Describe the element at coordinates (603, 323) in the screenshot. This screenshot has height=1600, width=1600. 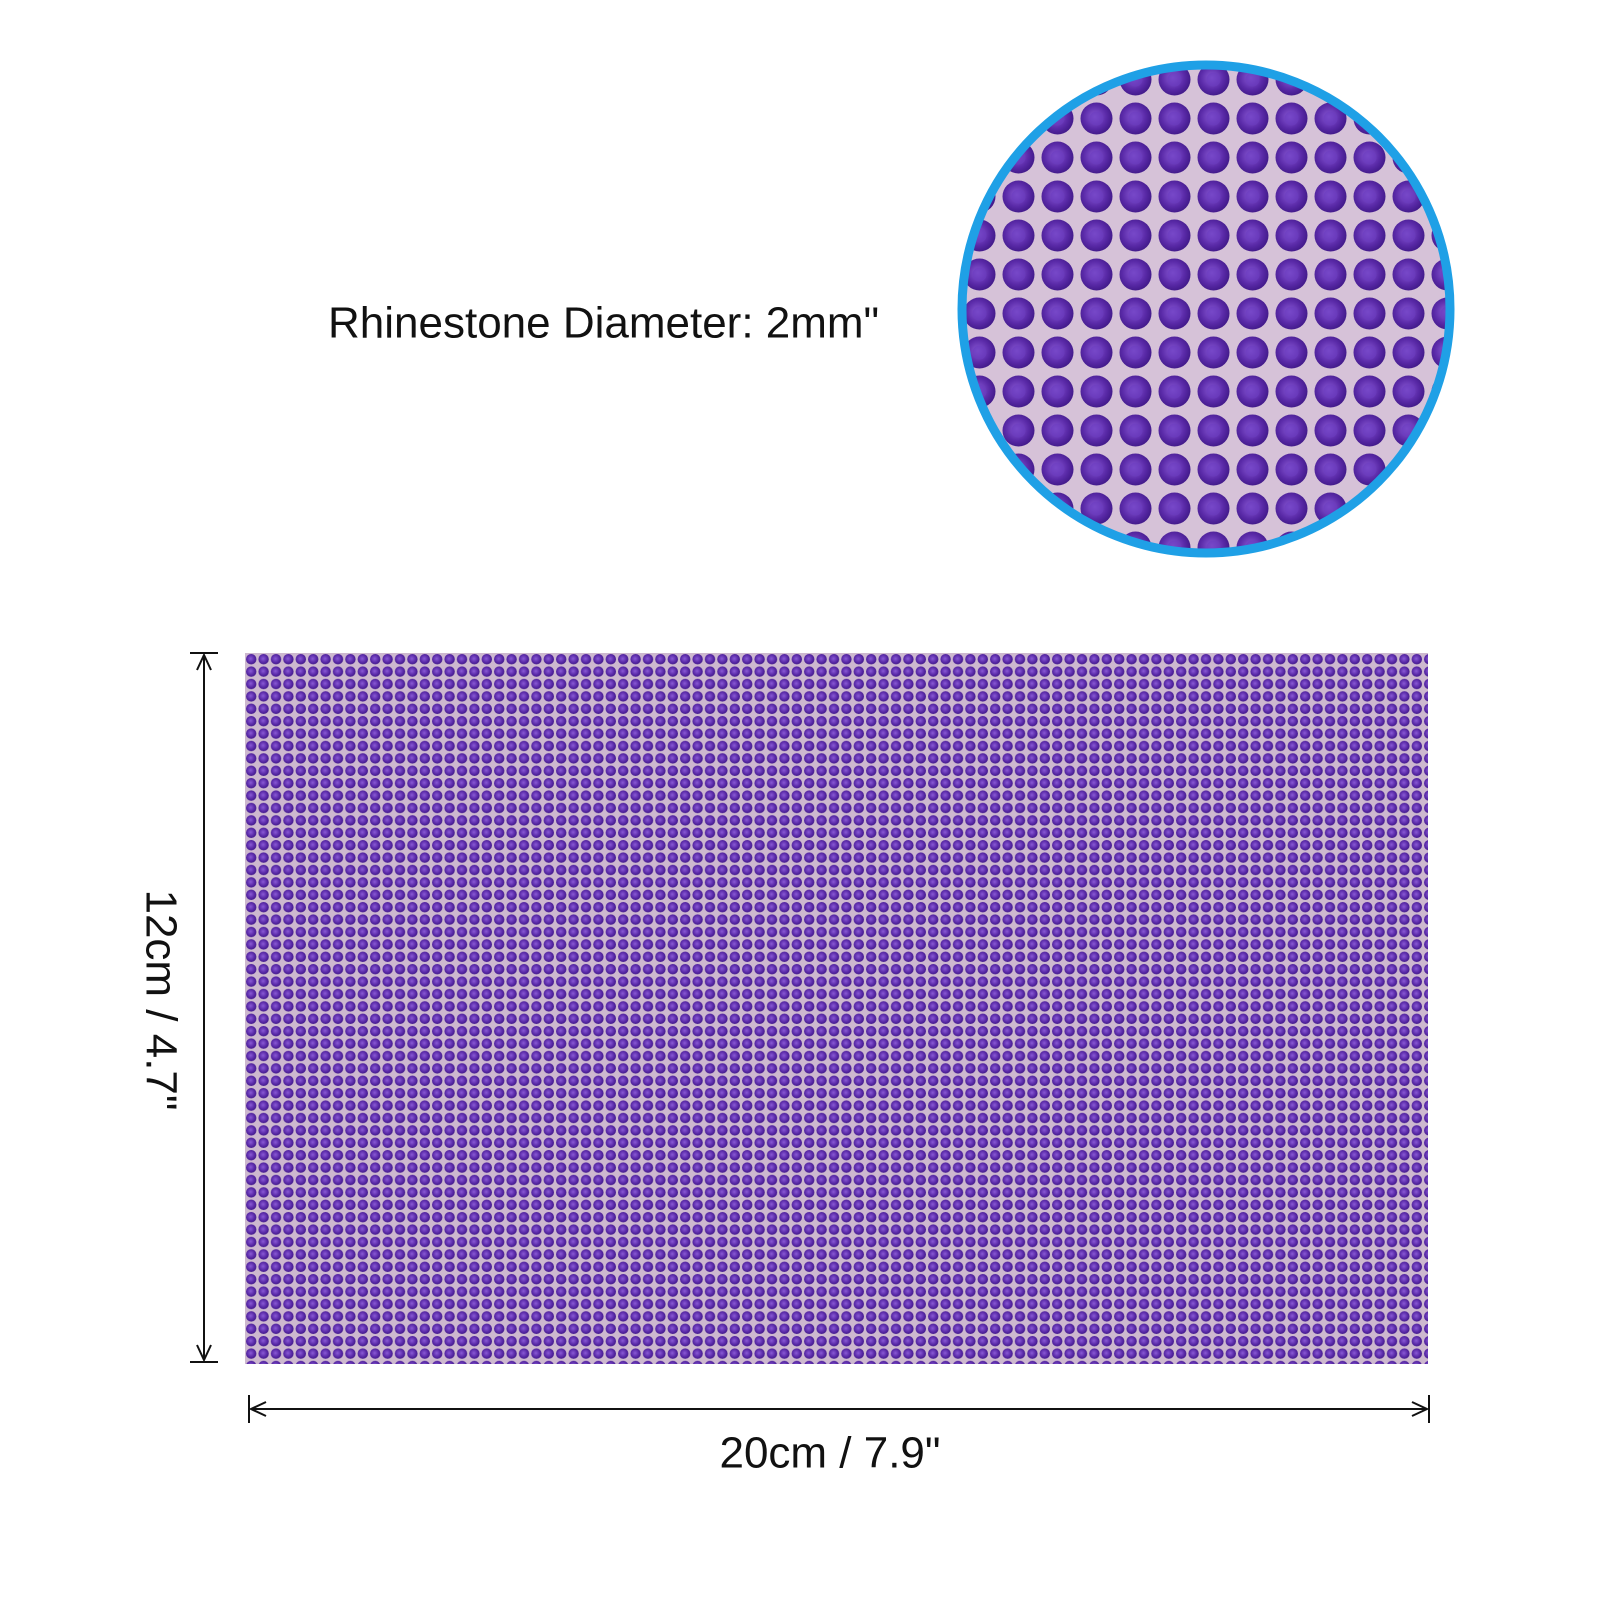
I see `diameter-label: Rhinestone Diameter: 2mm"` at that location.